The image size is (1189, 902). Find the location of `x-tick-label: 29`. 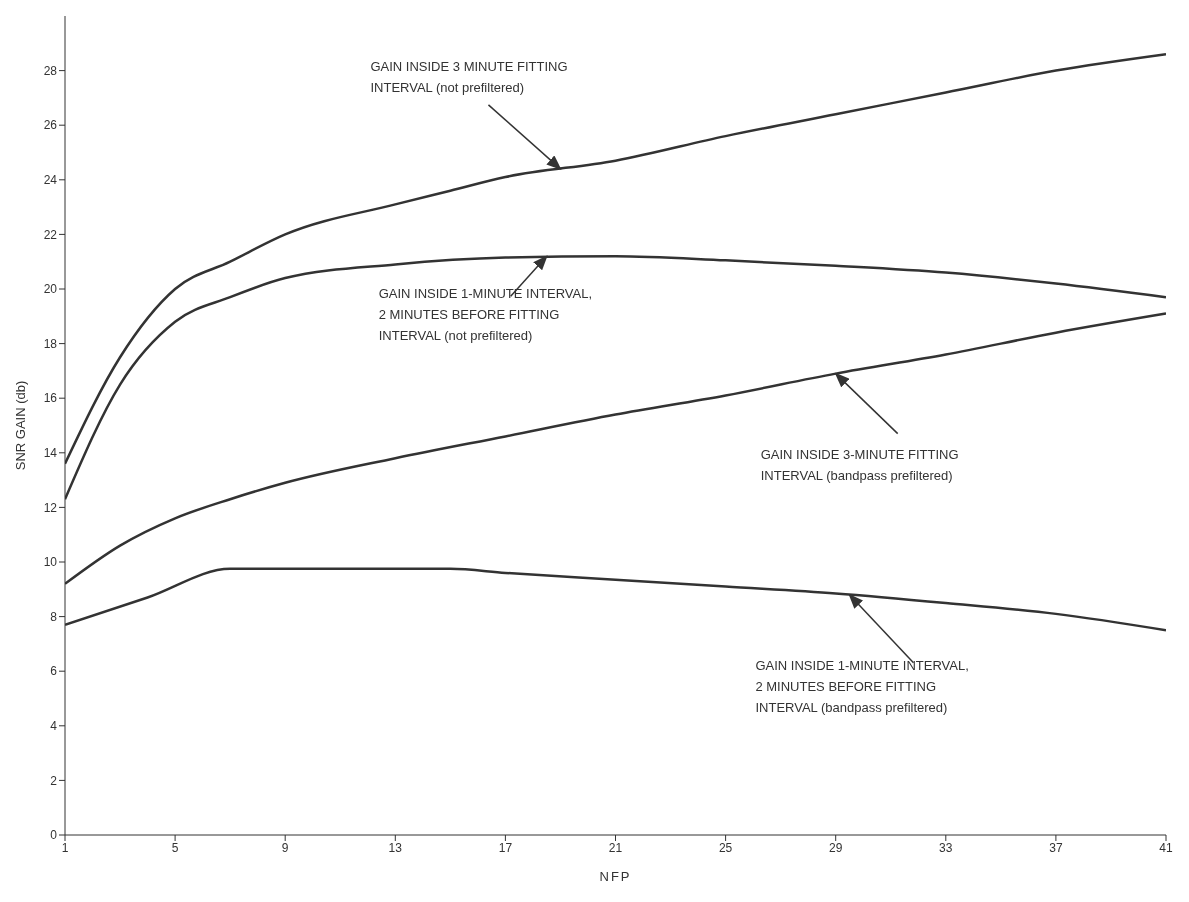

x-tick-label: 29 is located at coordinates (836, 847).